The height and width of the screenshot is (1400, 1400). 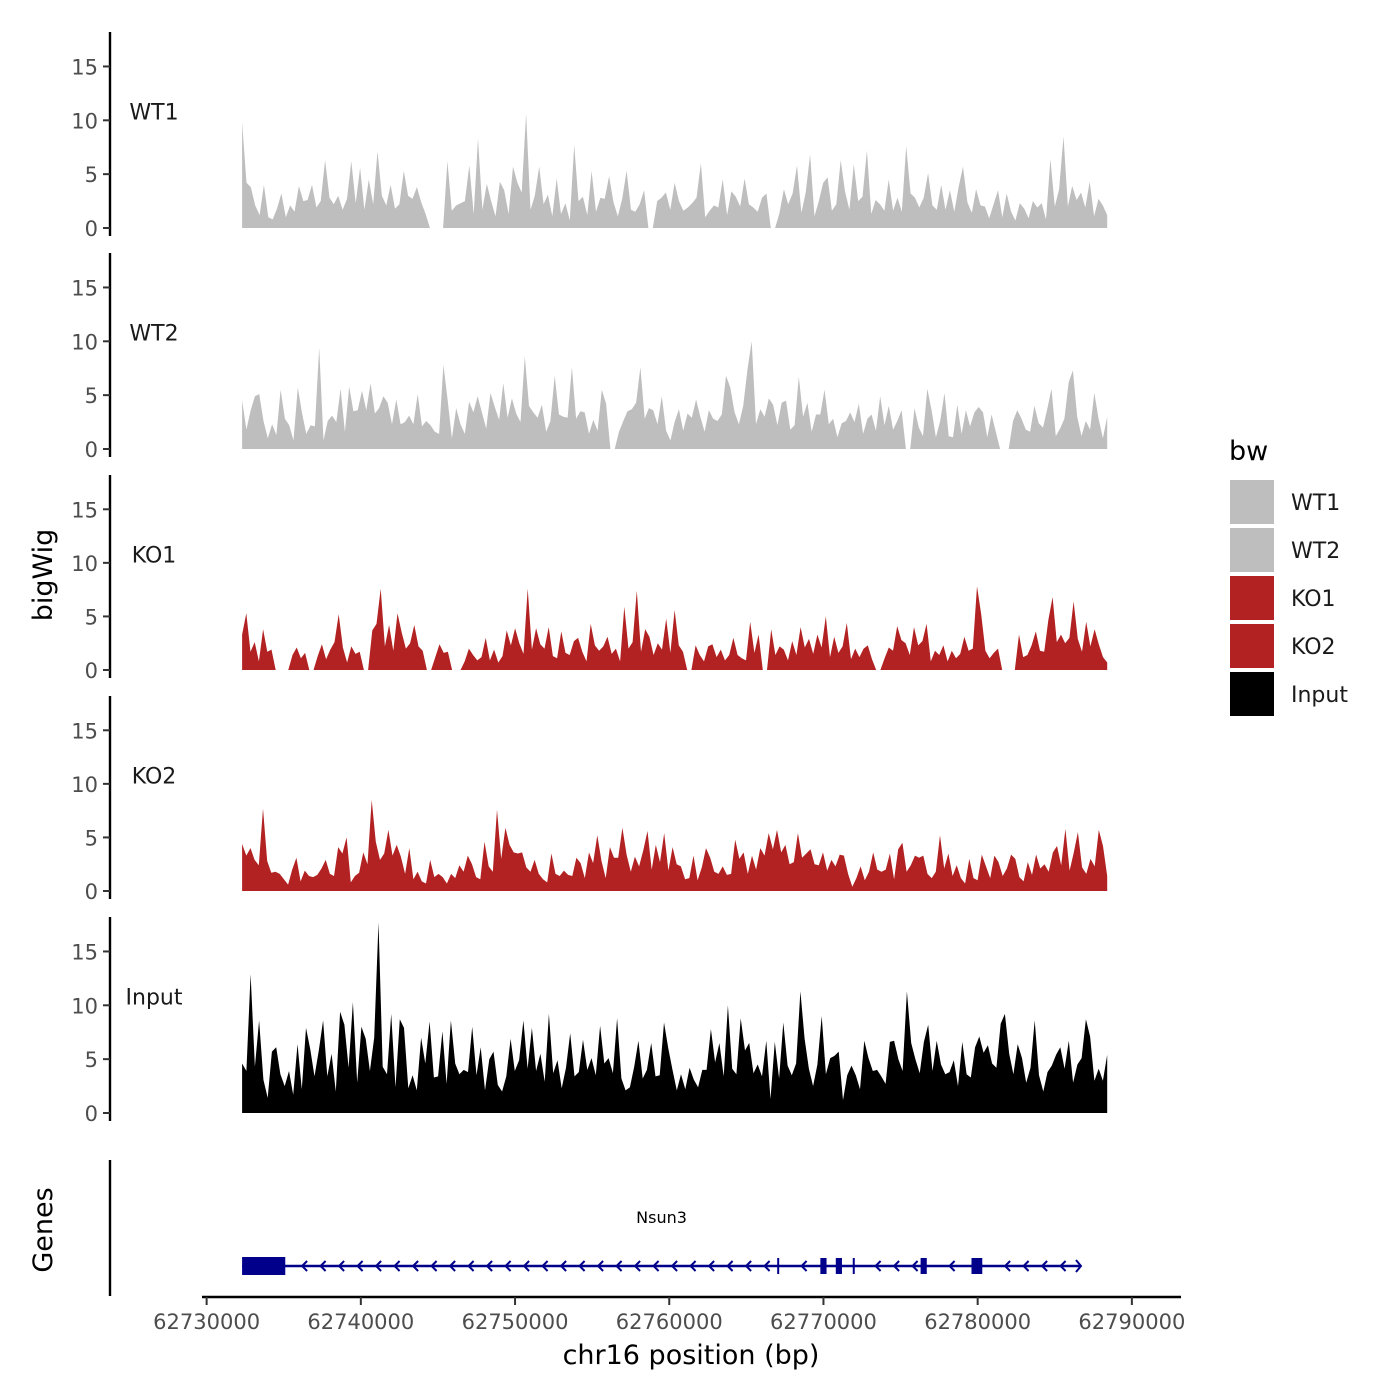 I want to click on y-axis-title-bigwig: bigWig, so click(x=43, y=575).